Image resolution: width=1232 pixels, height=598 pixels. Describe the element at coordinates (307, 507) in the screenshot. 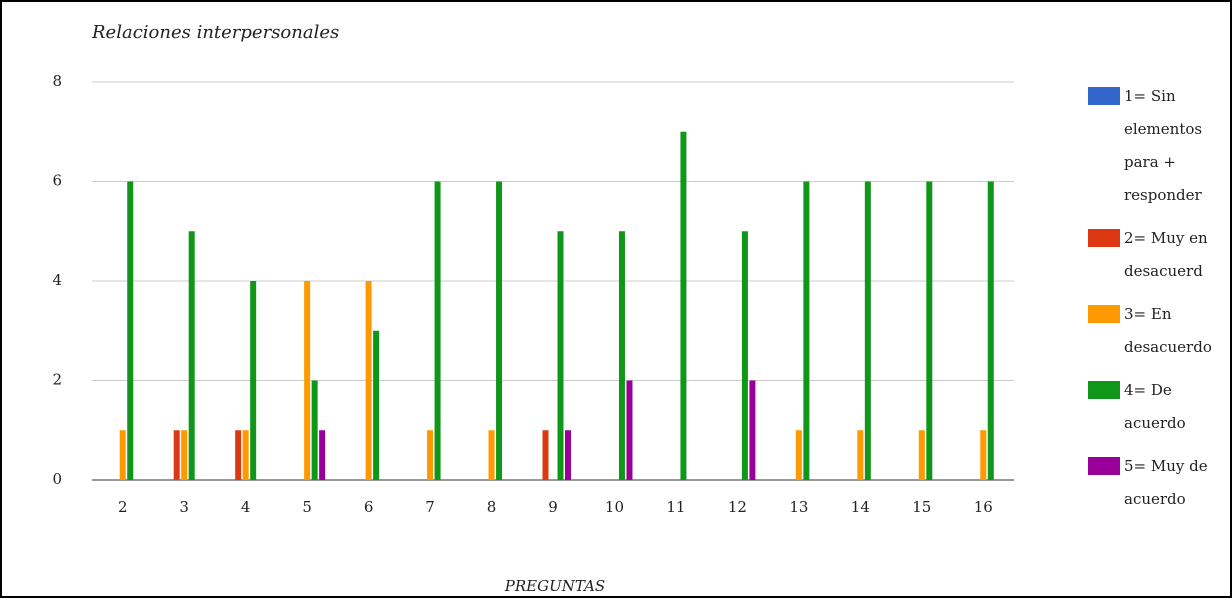

I see `x-tick-label: 5` at that location.